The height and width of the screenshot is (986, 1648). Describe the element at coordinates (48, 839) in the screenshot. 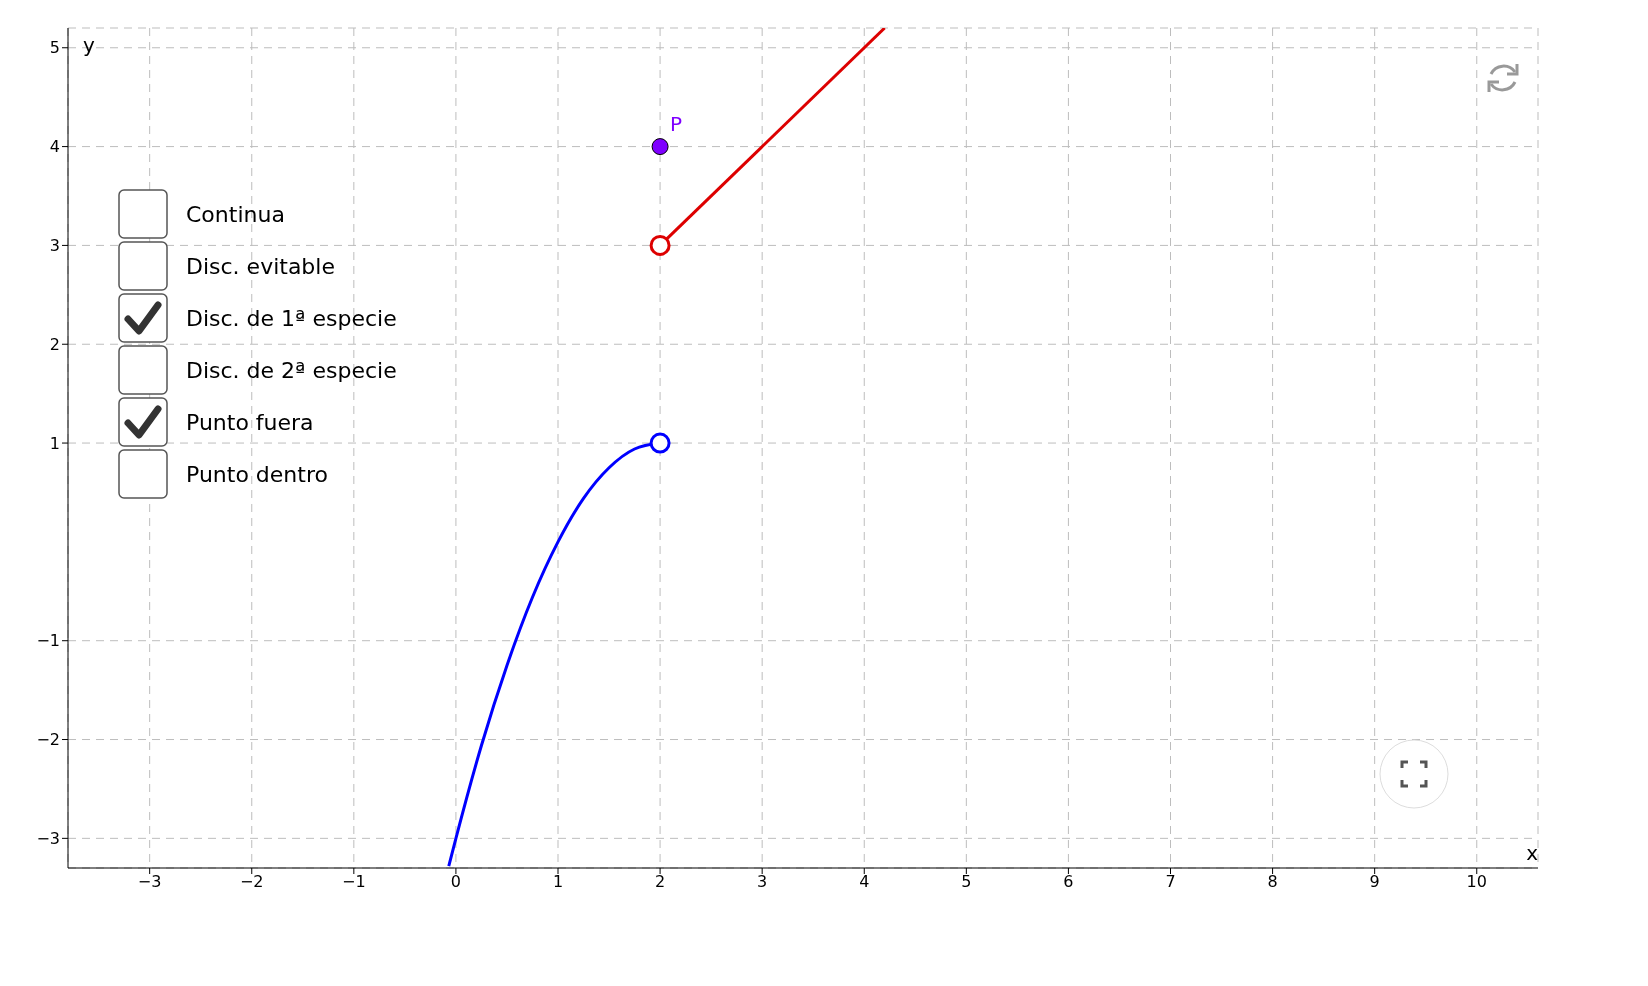

I see `y-tick-label: −3` at that location.